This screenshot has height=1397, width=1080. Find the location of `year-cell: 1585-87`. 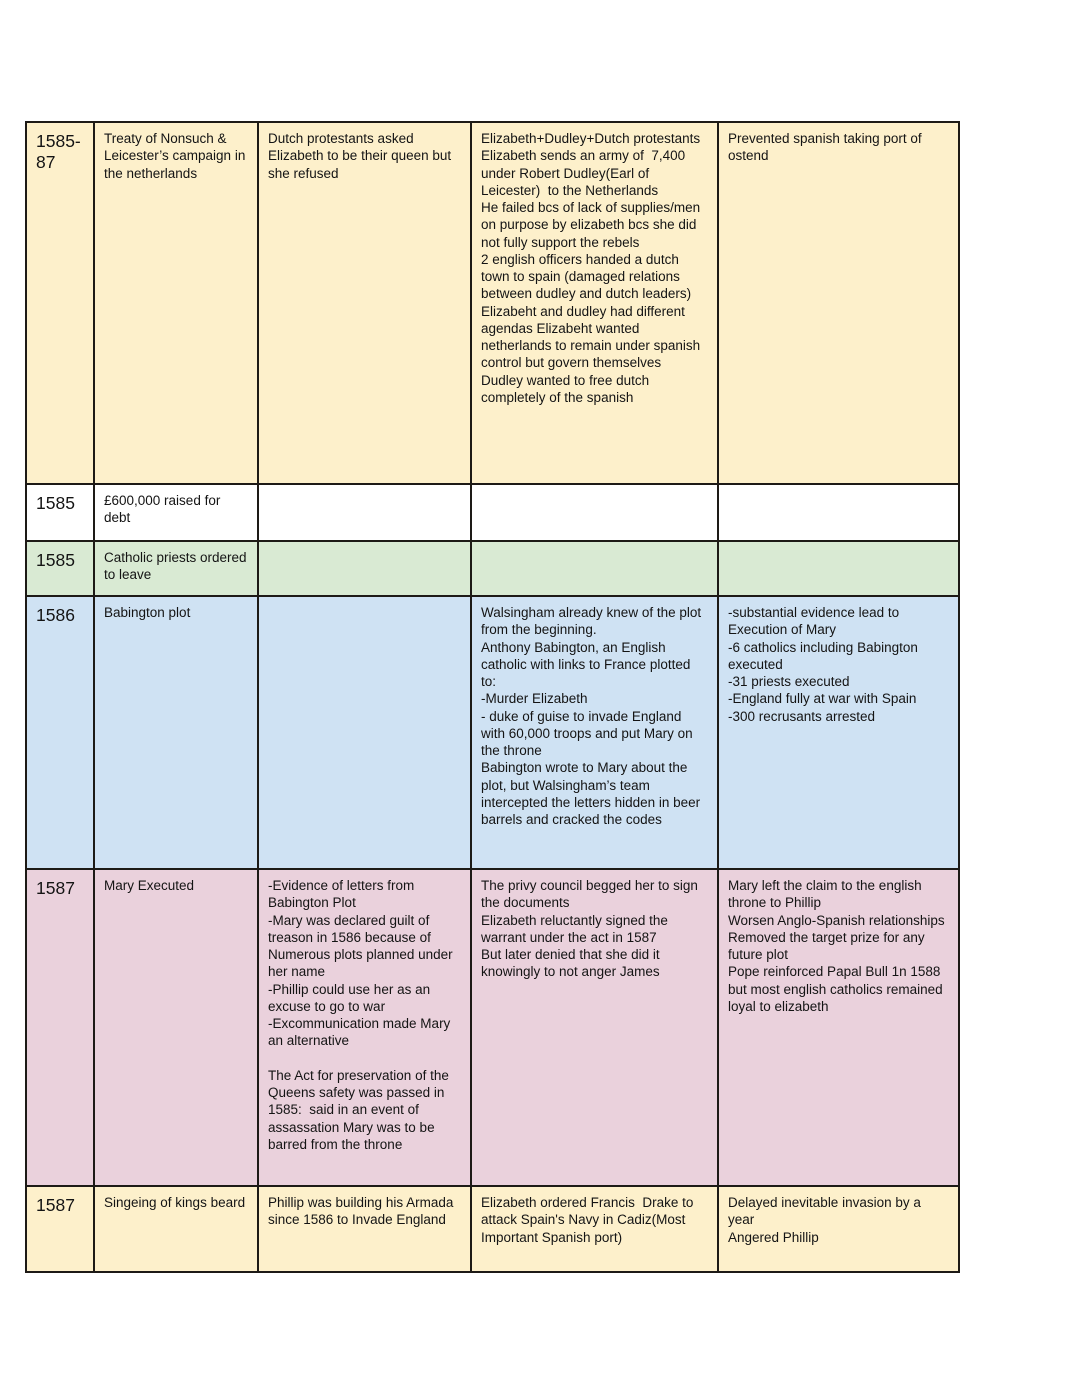

year-cell: 1585-87 is located at coordinates (60, 303).